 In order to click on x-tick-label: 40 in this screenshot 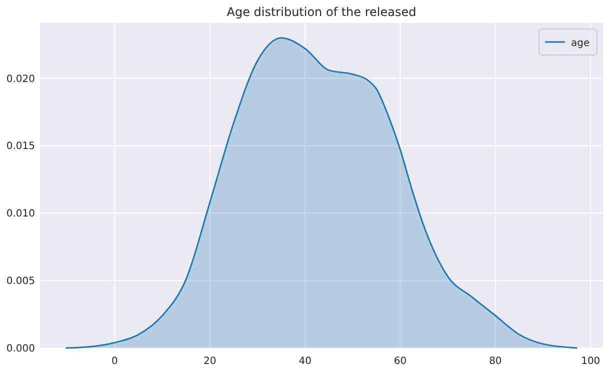, I will do `click(305, 361)`.